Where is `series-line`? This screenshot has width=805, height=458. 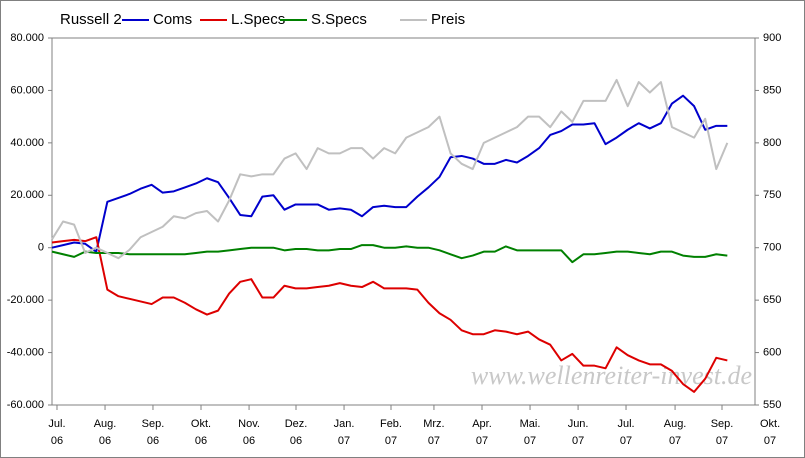
series-line is located at coordinates (389, 254).